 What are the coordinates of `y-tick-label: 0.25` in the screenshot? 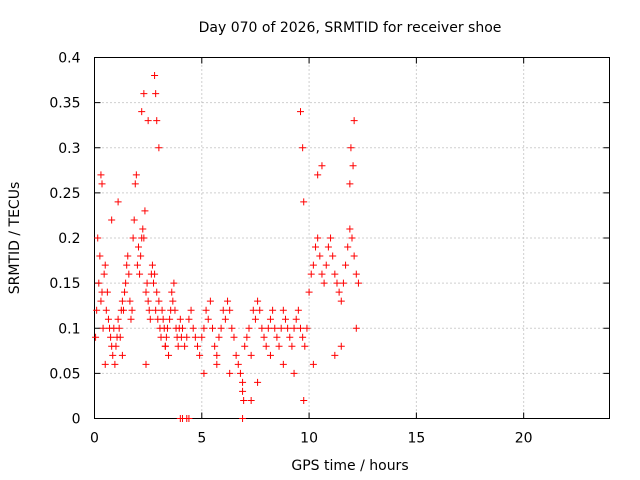 It's located at (64, 194).